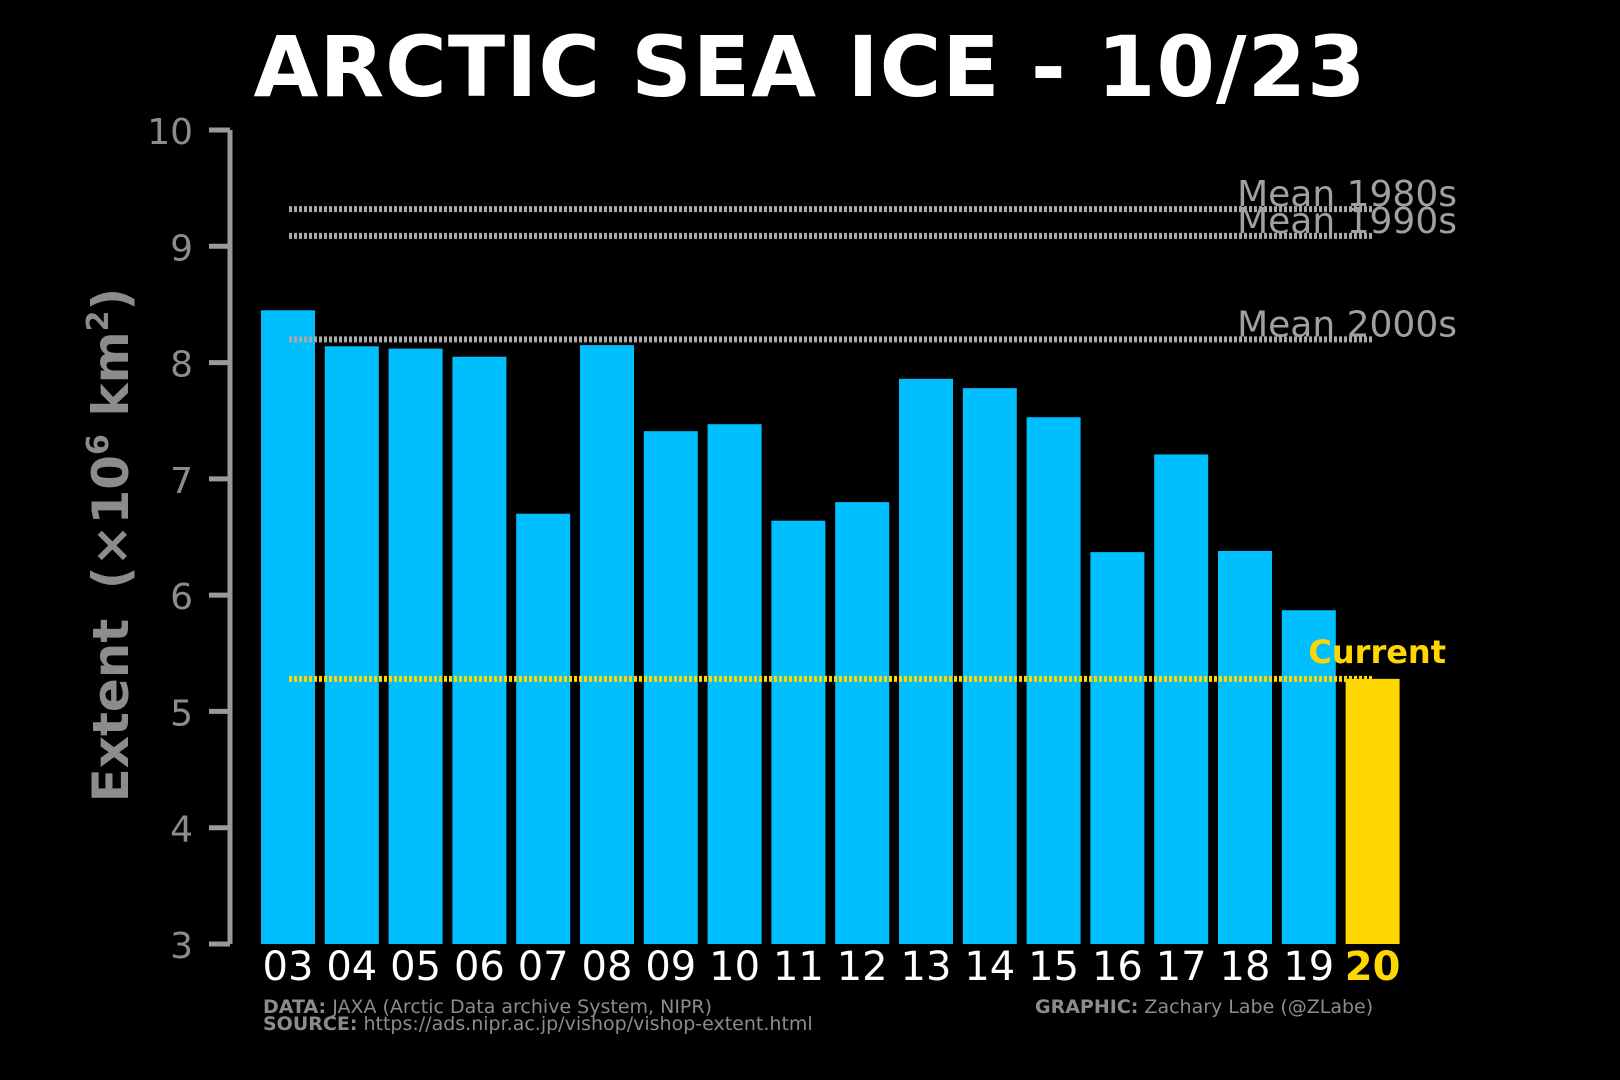 This screenshot has width=1620, height=1080. I want to click on y-tick-label: 3, so click(181, 946).